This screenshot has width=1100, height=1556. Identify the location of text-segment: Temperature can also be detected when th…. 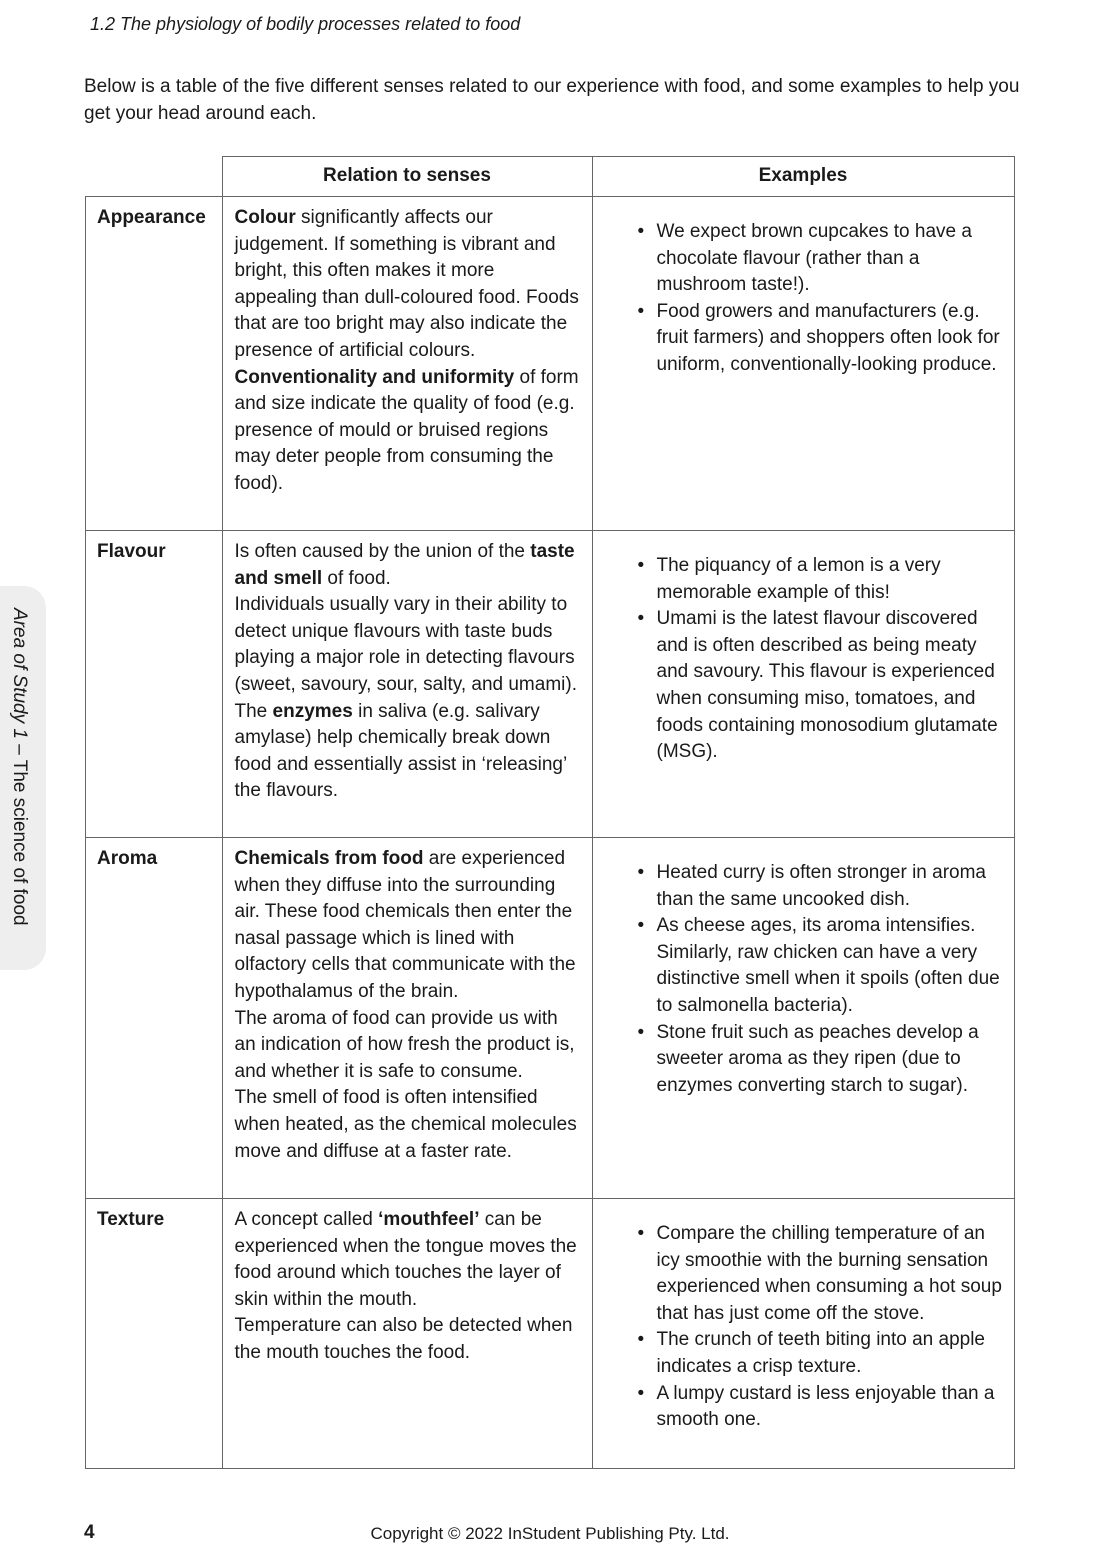
(403, 1339).